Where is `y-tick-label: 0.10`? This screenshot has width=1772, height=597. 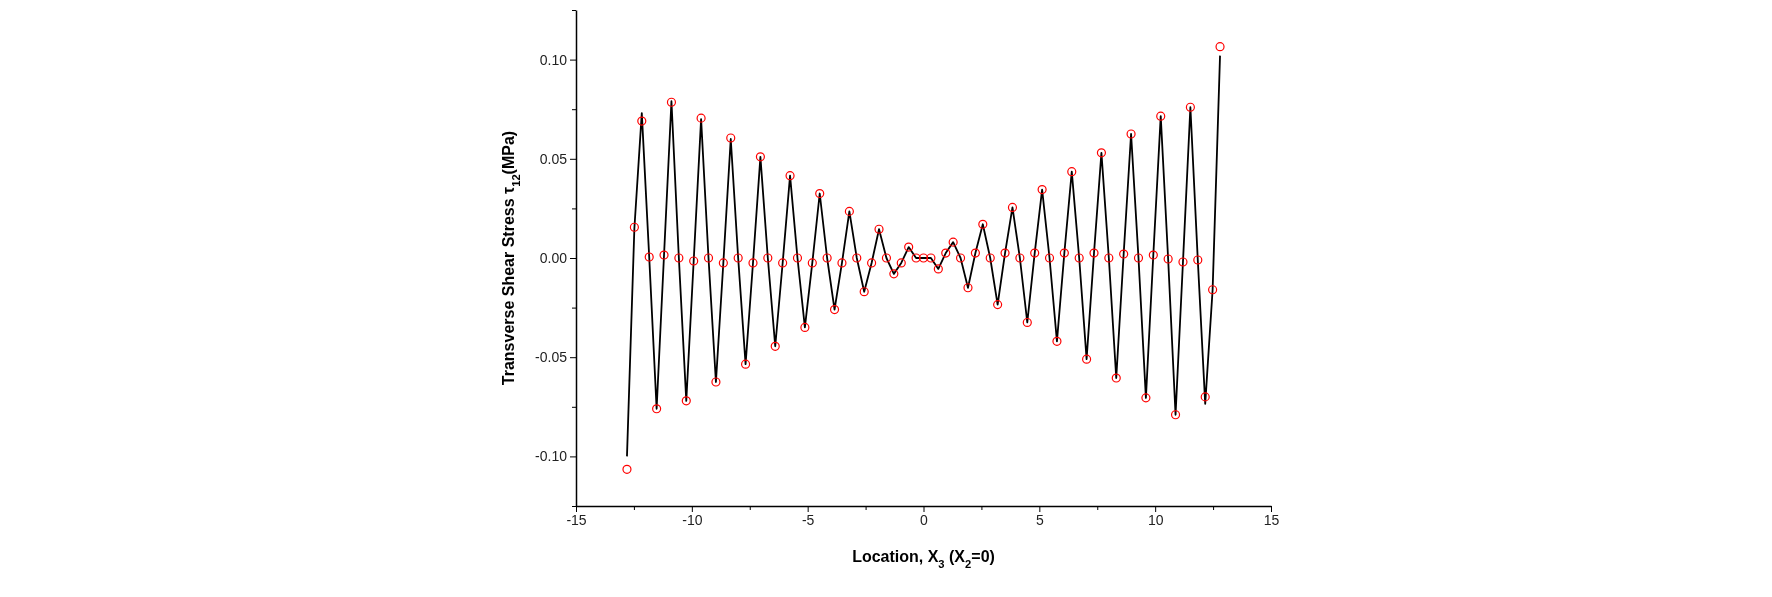
y-tick-label: 0.10 is located at coordinates (553, 59).